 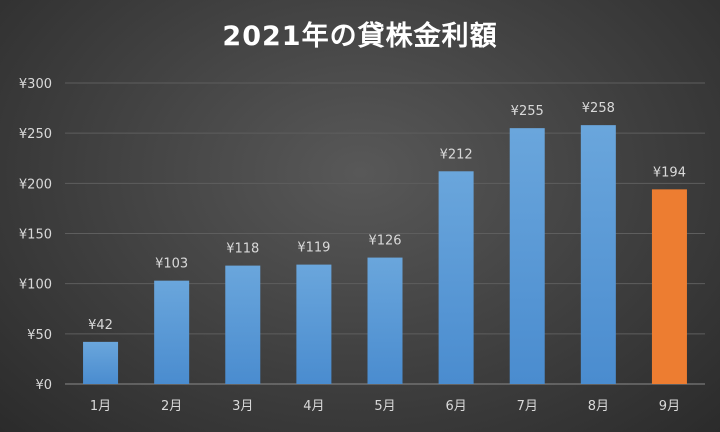 I want to click on x-tick-label: 7月, so click(x=527, y=406).